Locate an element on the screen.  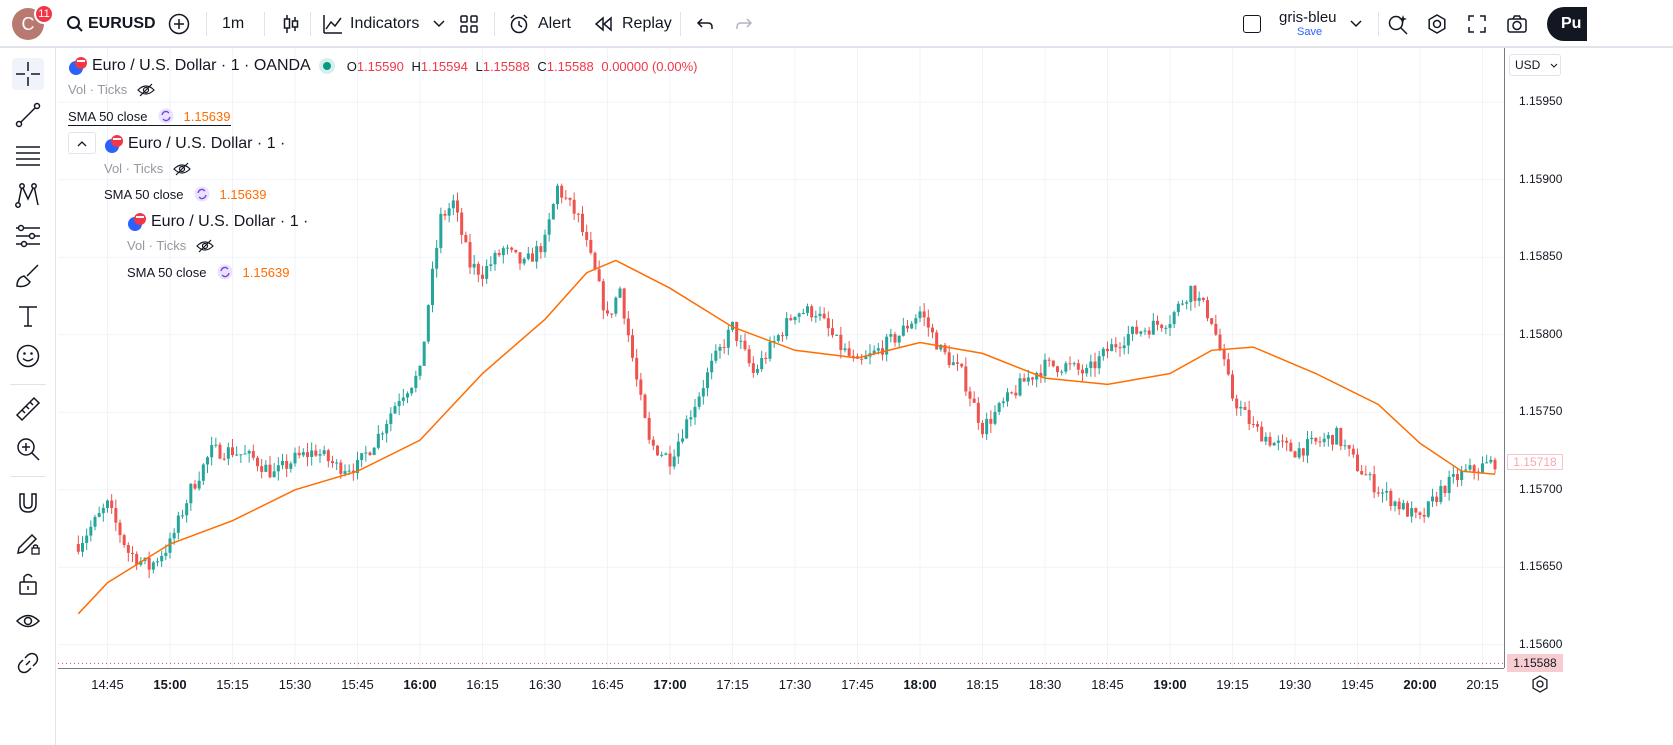
zoom-in-tool is located at coordinates (28, 449).